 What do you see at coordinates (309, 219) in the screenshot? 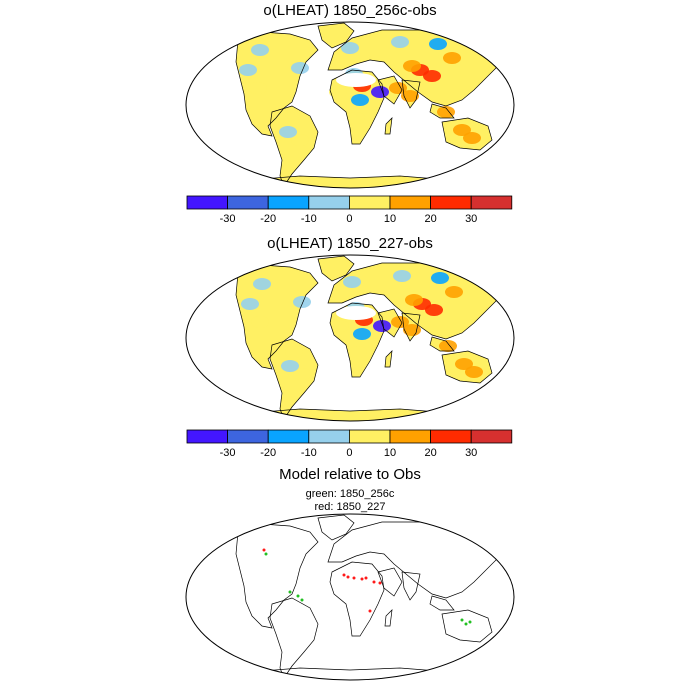
I see `colorbar-1-tick: -10` at bounding box center [309, 219].